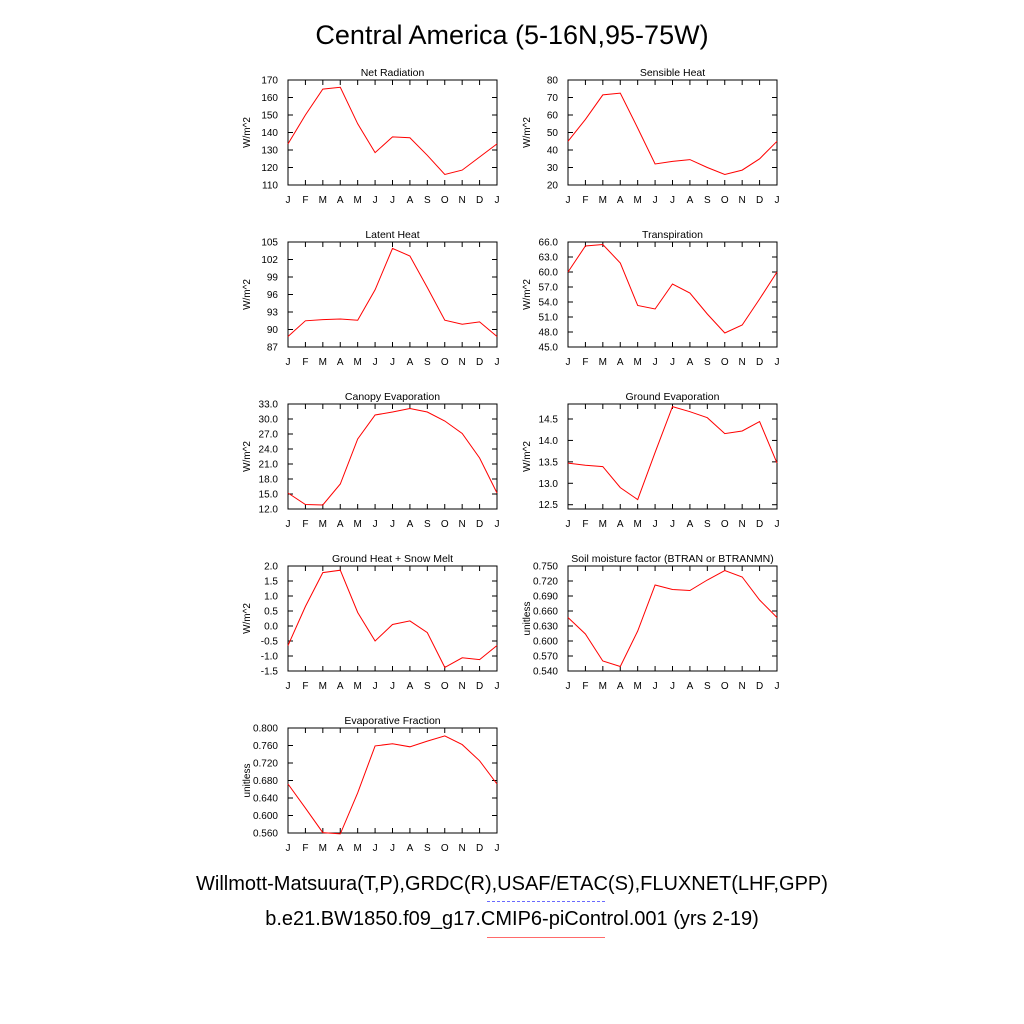 The height and width of the screenshot is (1024, 1024). I want to click on y-tick-label: 0.720, so click(545, 582).